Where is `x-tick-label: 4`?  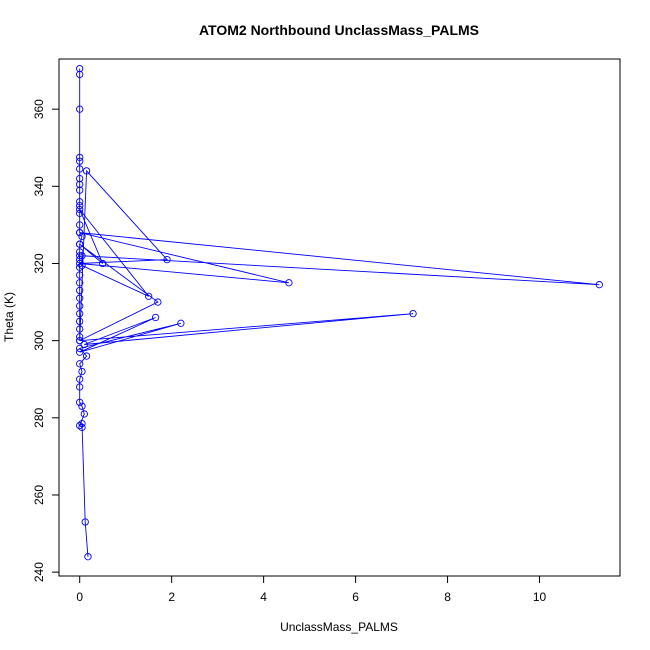
x-tick-label: 4 is located at coordinates (263, 597).